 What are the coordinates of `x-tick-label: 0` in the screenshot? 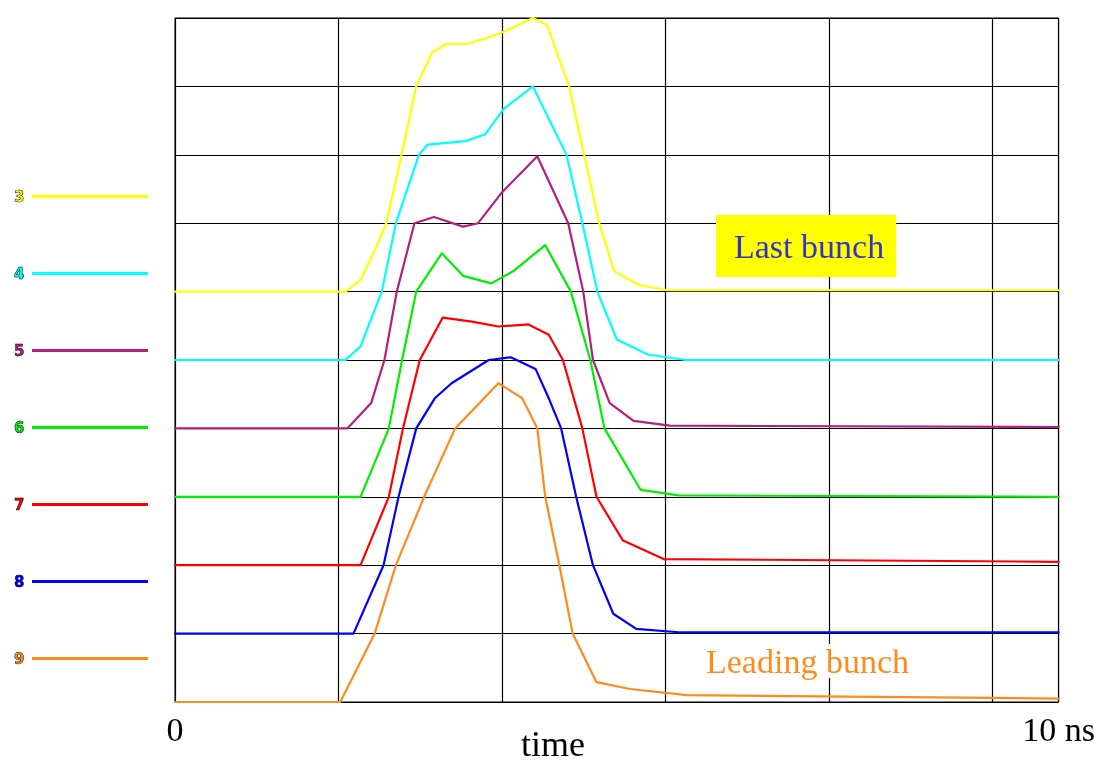 It's located at (175, 729).